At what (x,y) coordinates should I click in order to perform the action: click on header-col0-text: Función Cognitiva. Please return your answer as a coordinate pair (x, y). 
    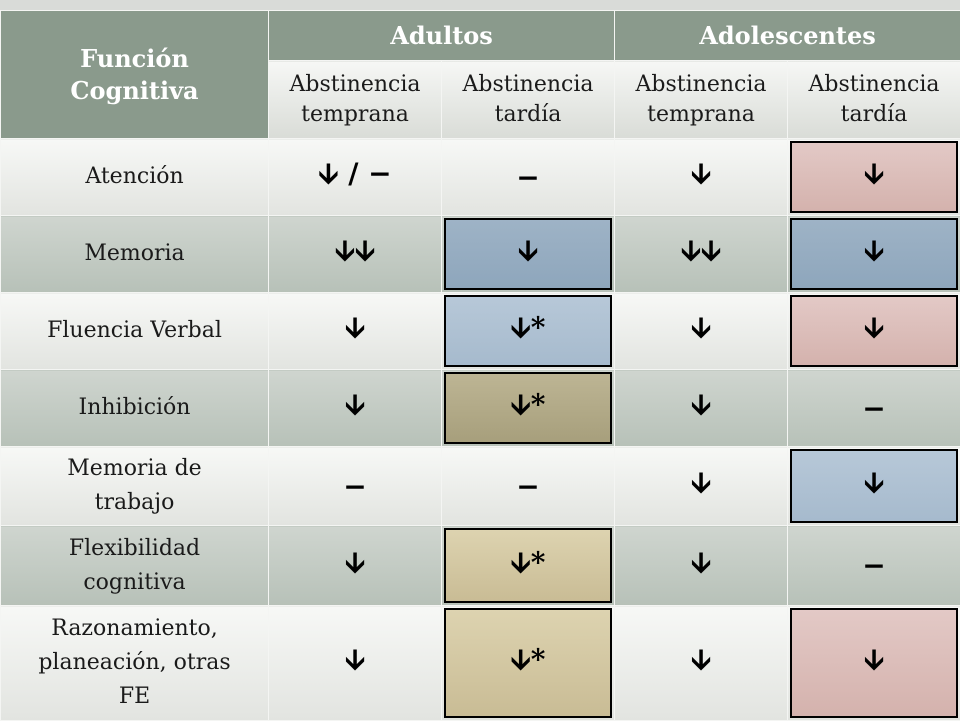
    Looking at the image, I should click on (135, 75).